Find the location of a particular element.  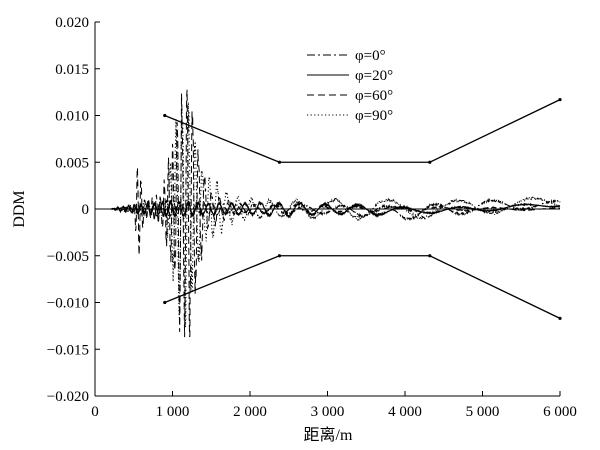

y-tick-label: −0.015 is located at coordinates (68, 350).